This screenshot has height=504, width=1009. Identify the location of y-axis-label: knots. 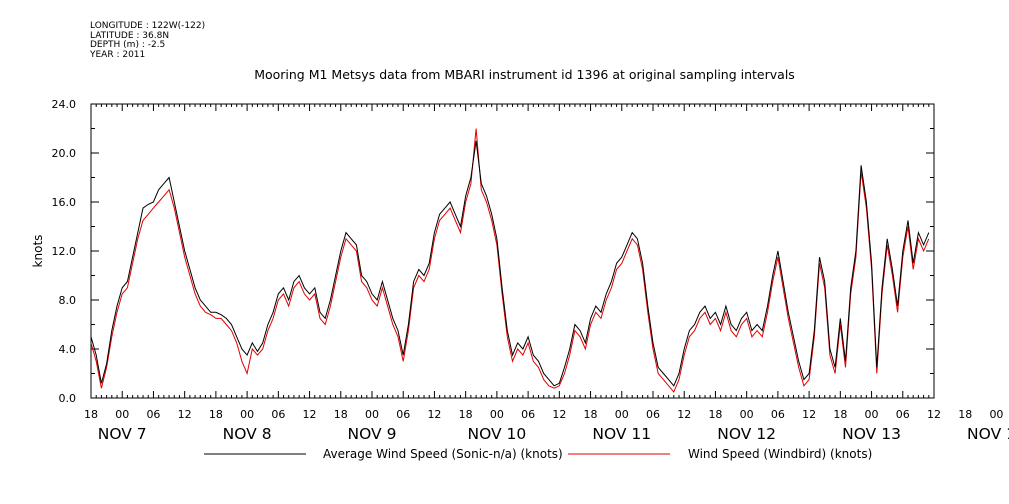
(38, 251).